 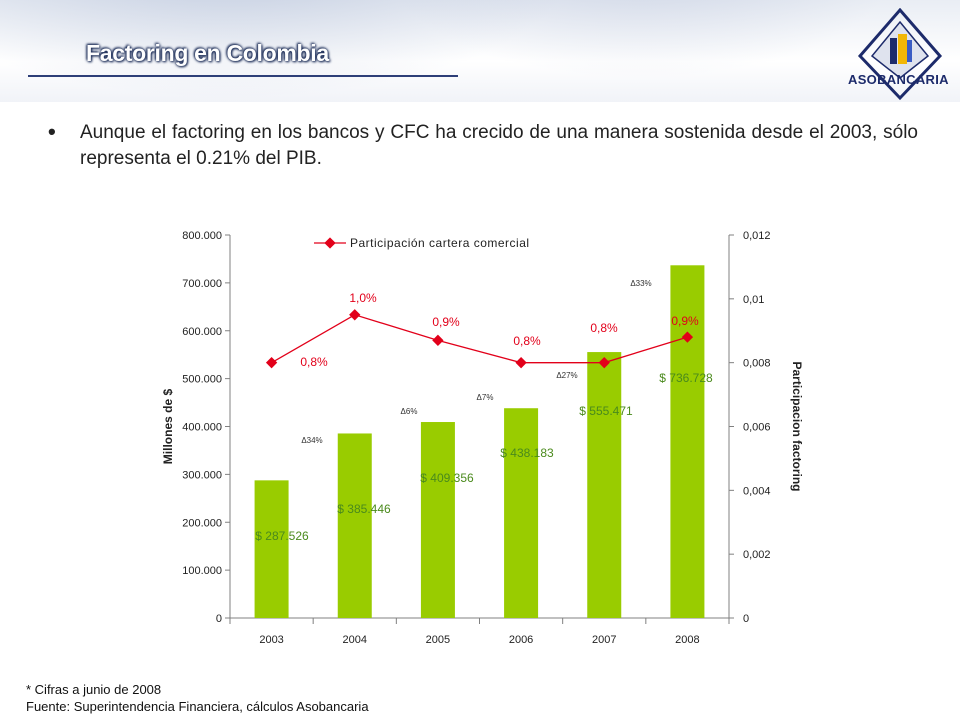 What do you see at coordinates (479, 339) in the screenshot?
I see `series-line-participacion` at bounding box center [479, 339].